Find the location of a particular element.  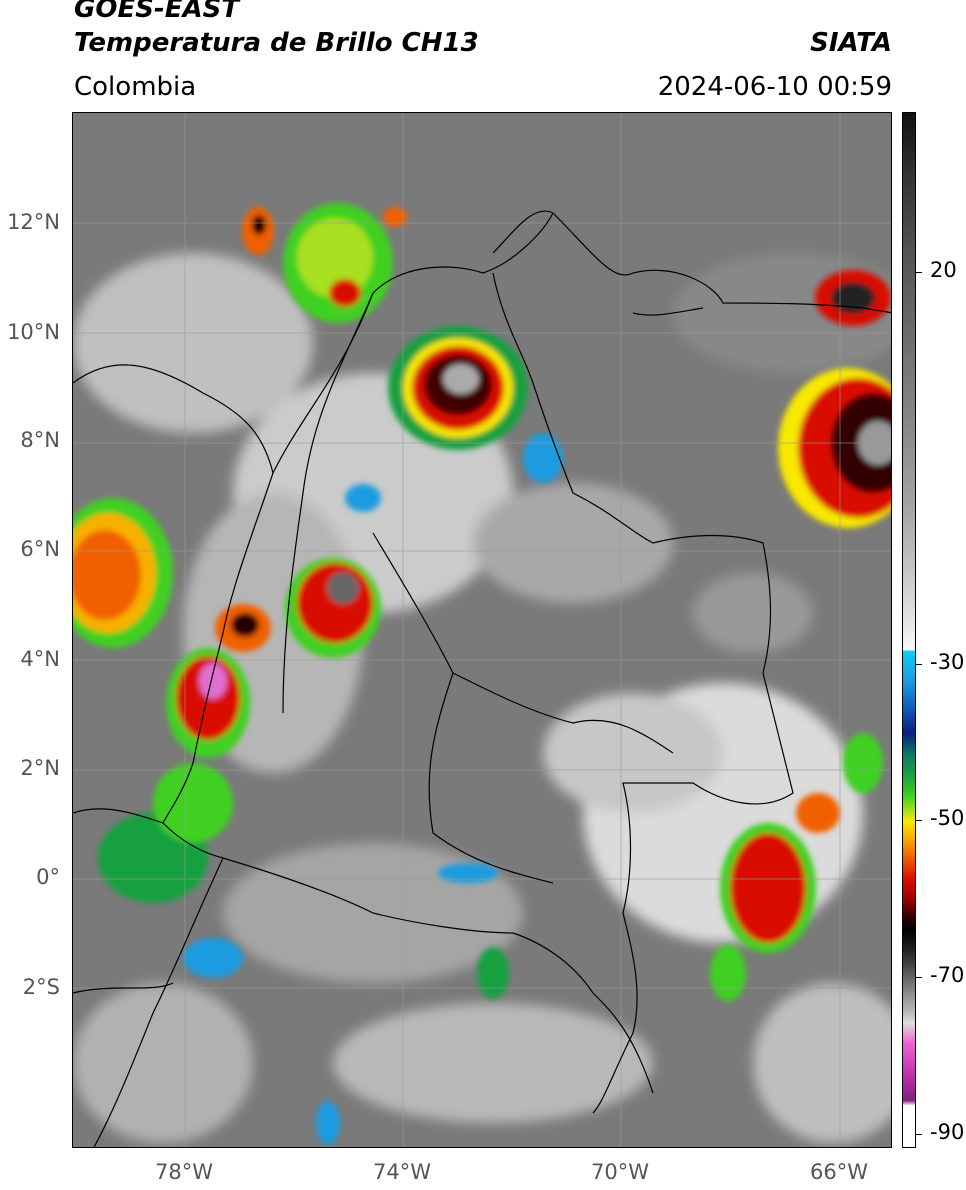

lat-label: 0° is located at coordinates (48, 877).